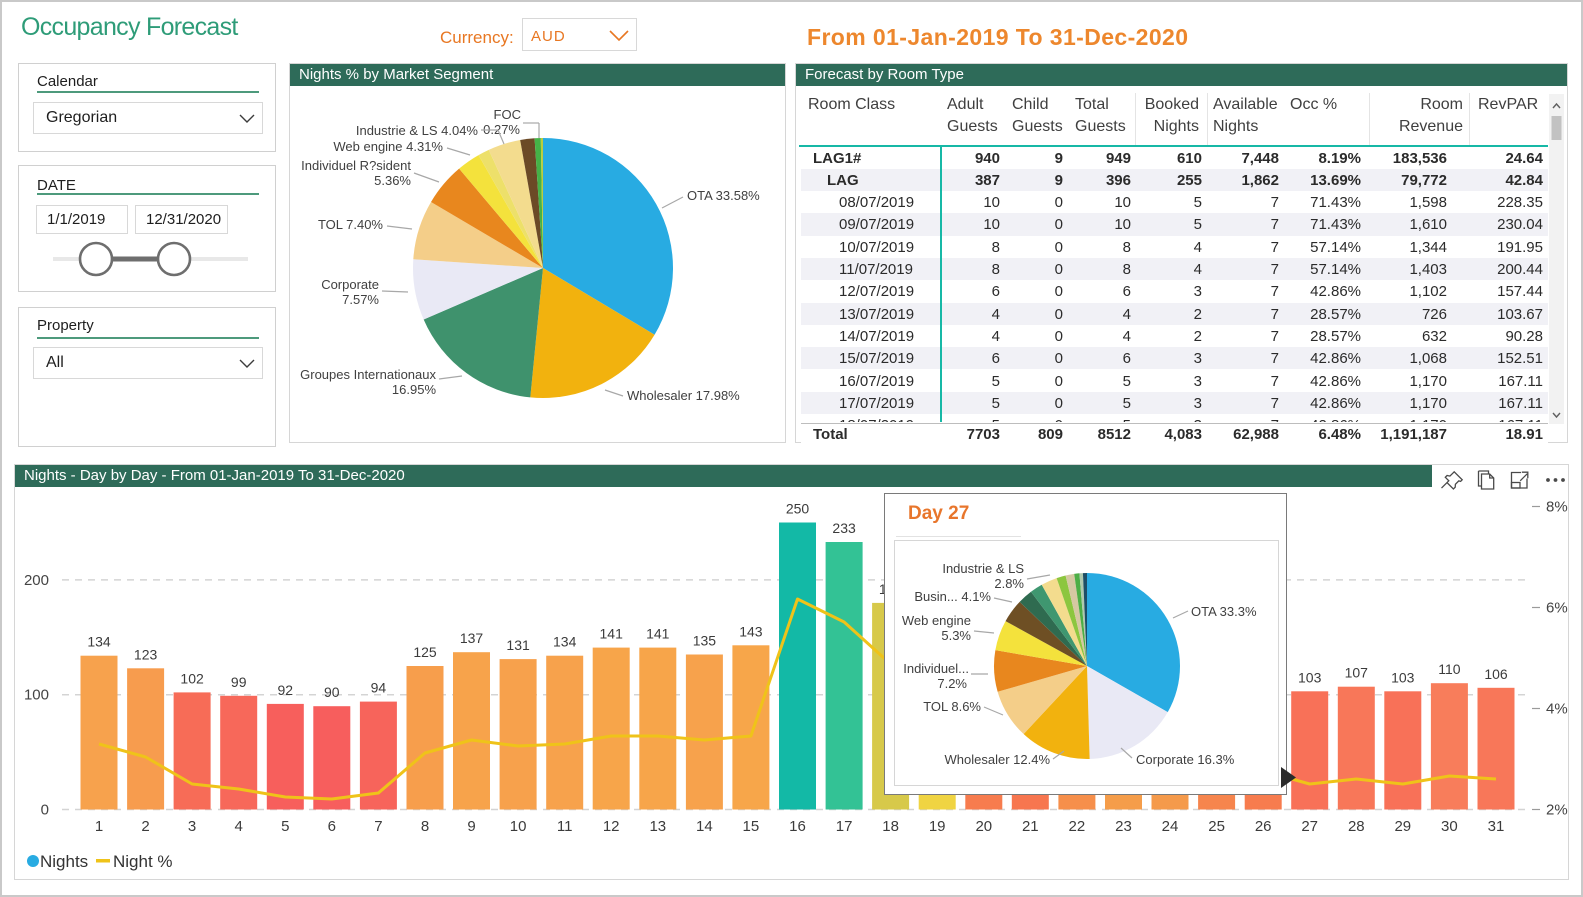 The width and height of the screenshot is (1583, 897). I want to click on svg-text: 7.57%, so click(360, 299).